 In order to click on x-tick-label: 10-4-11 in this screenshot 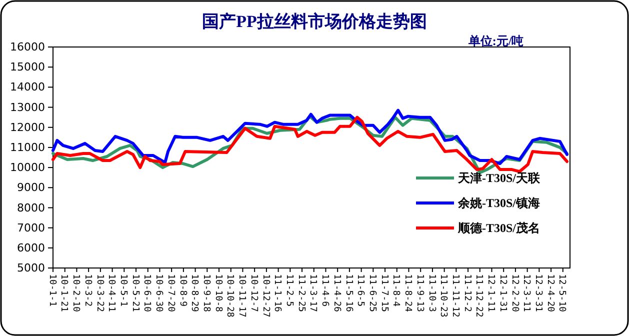, I will do `click(111, 293)`.